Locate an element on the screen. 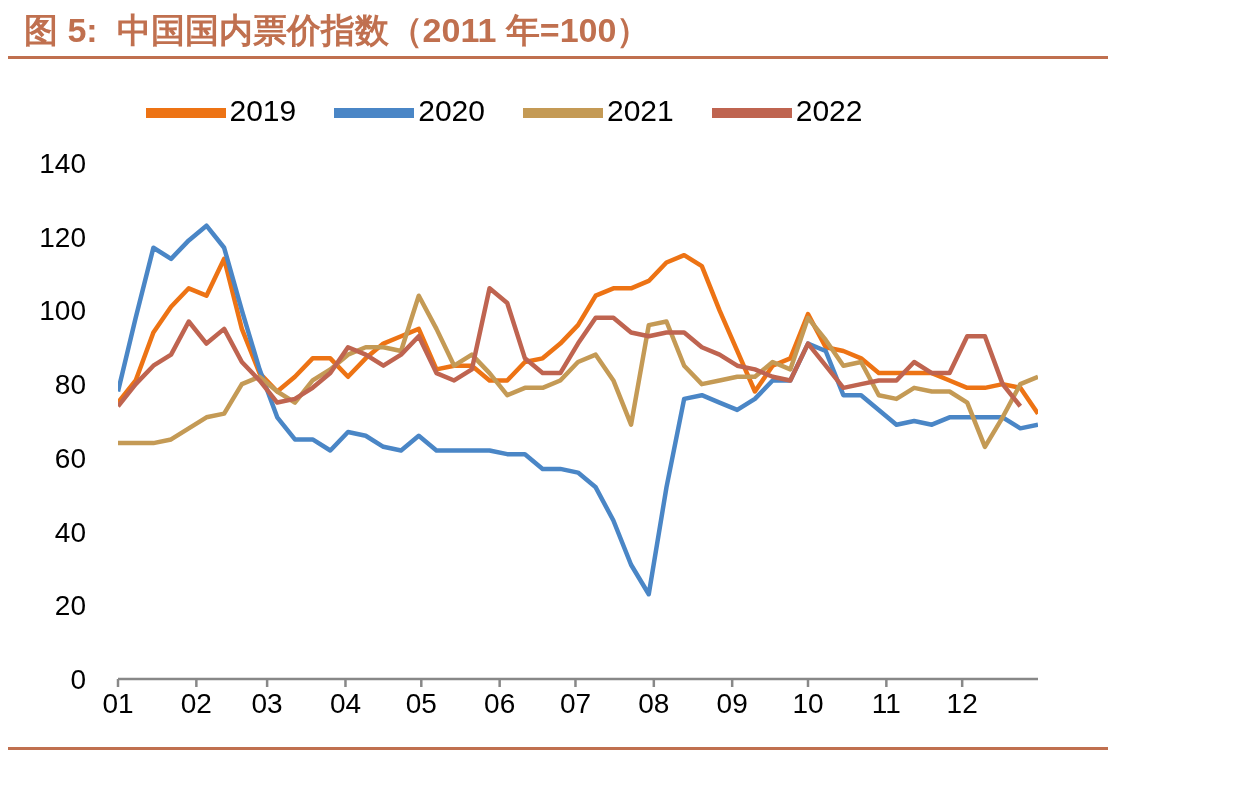  x-tick-label: 08 is located at coordinates (654, 703).